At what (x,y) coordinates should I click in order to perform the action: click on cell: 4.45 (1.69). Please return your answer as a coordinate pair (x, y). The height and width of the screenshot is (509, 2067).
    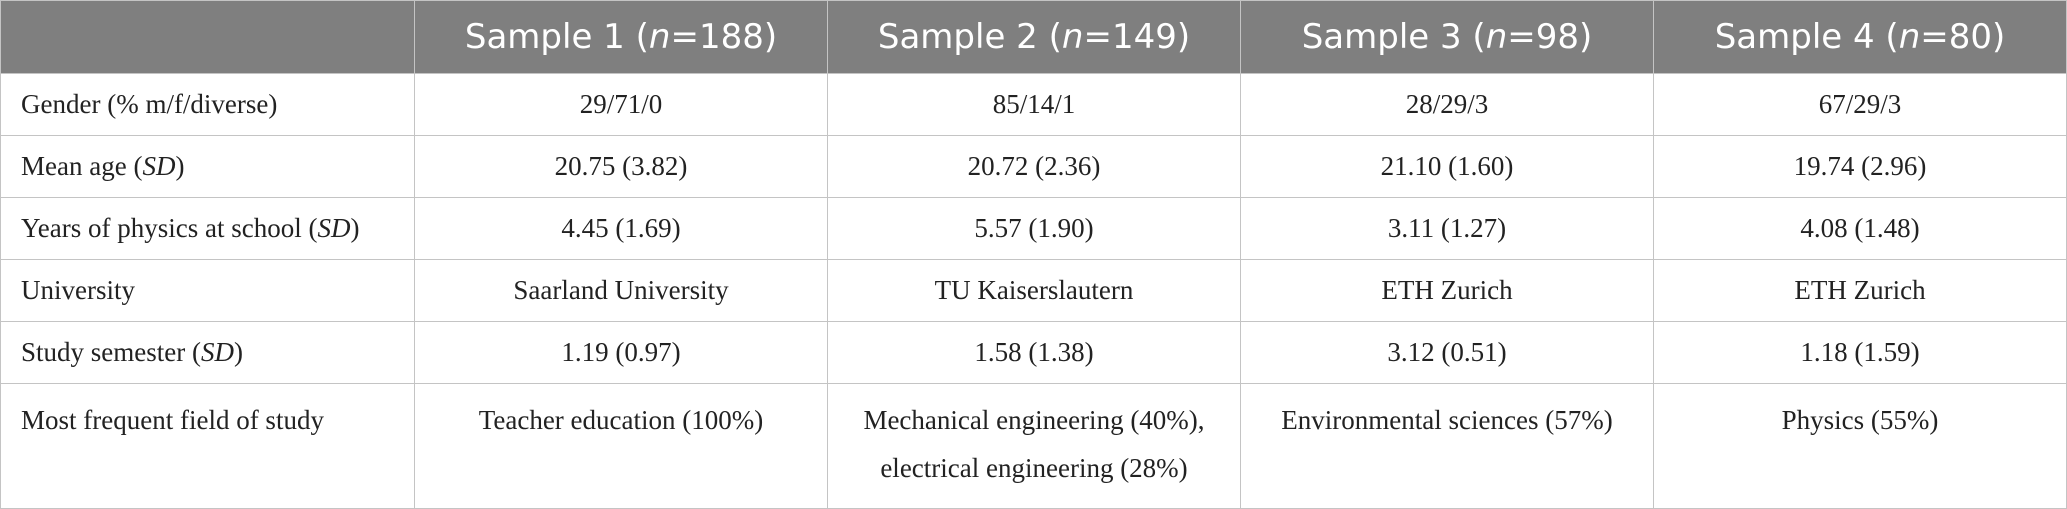
    Looking at the image, I should click on (621, 228).